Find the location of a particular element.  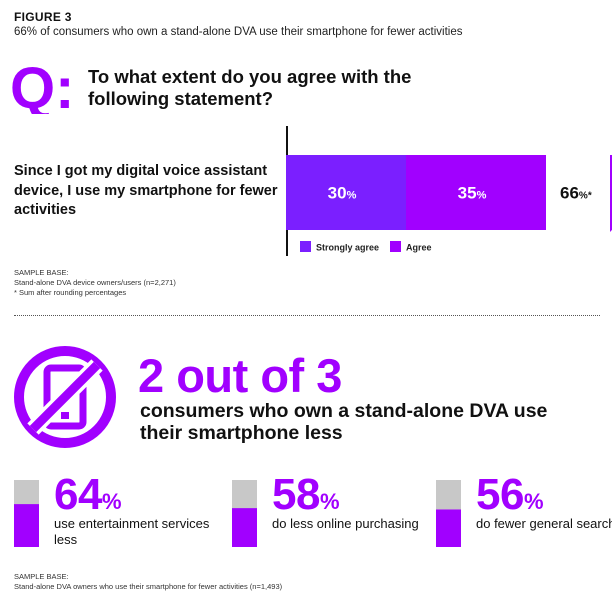

stat-description: do less online purchasing is located at coordinates (345, 523).